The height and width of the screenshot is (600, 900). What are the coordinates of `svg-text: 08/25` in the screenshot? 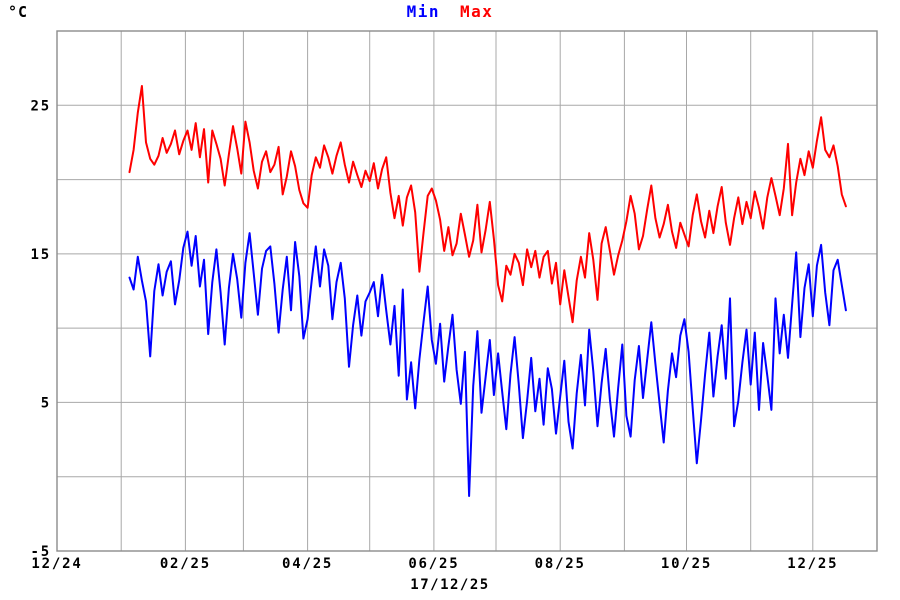 It's located at (560, 564).